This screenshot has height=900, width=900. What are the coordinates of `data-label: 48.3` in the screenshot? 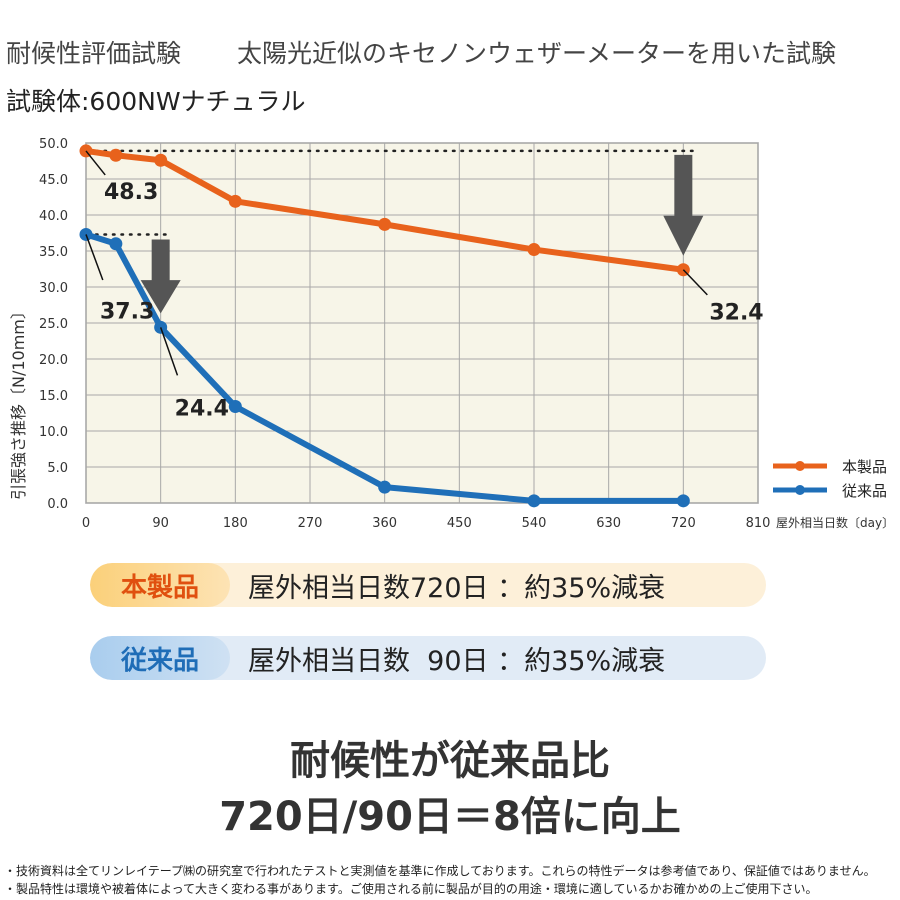 It's located at (131, 192).